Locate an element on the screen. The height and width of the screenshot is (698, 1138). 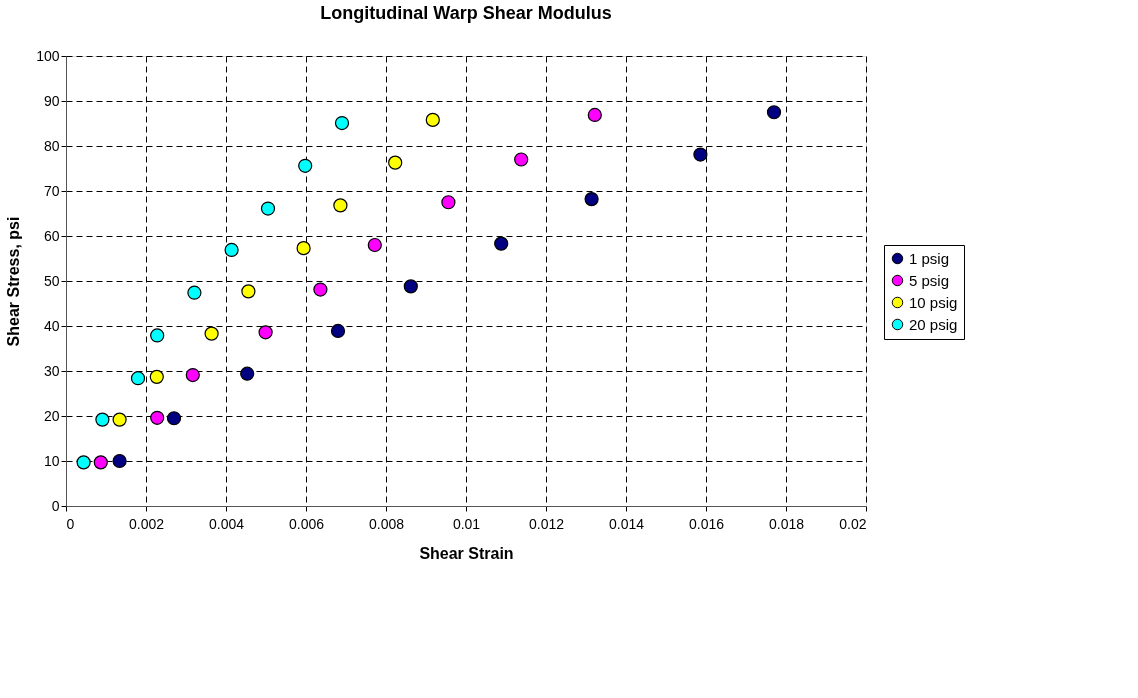
x-tick-label: 0.004 is located at coordinates (226, 523).